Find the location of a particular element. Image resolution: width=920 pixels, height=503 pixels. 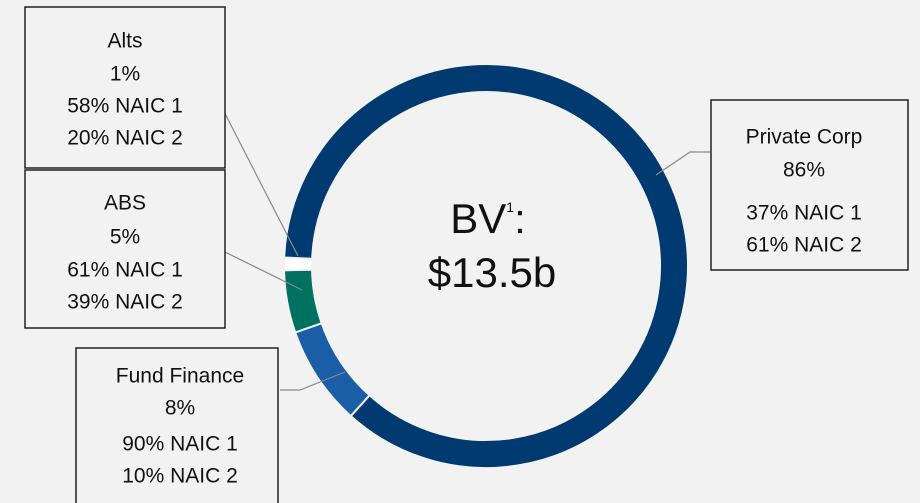

center-text: BV is located at coordinates (478, 218).